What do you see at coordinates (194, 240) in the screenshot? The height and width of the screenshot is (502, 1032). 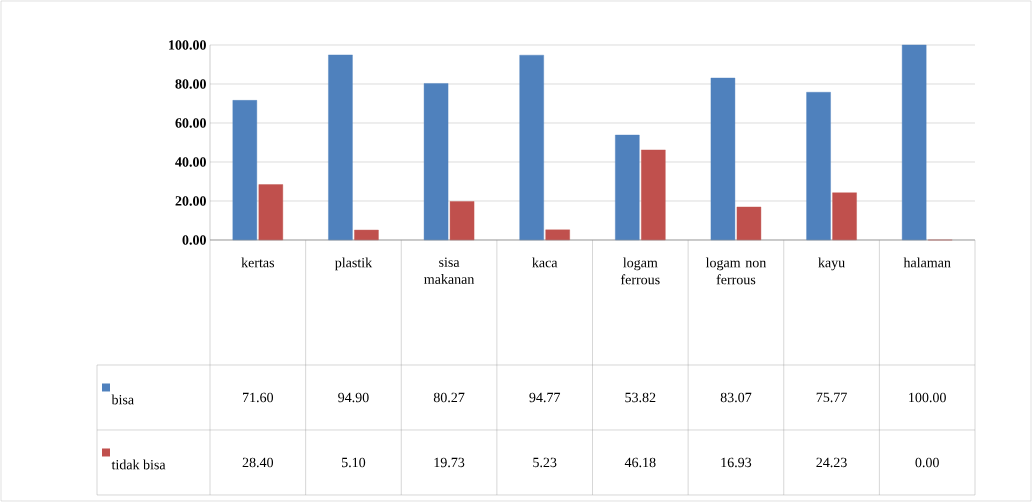 I see `y-tick-label: 0.00` at bounding box center [194, 240].